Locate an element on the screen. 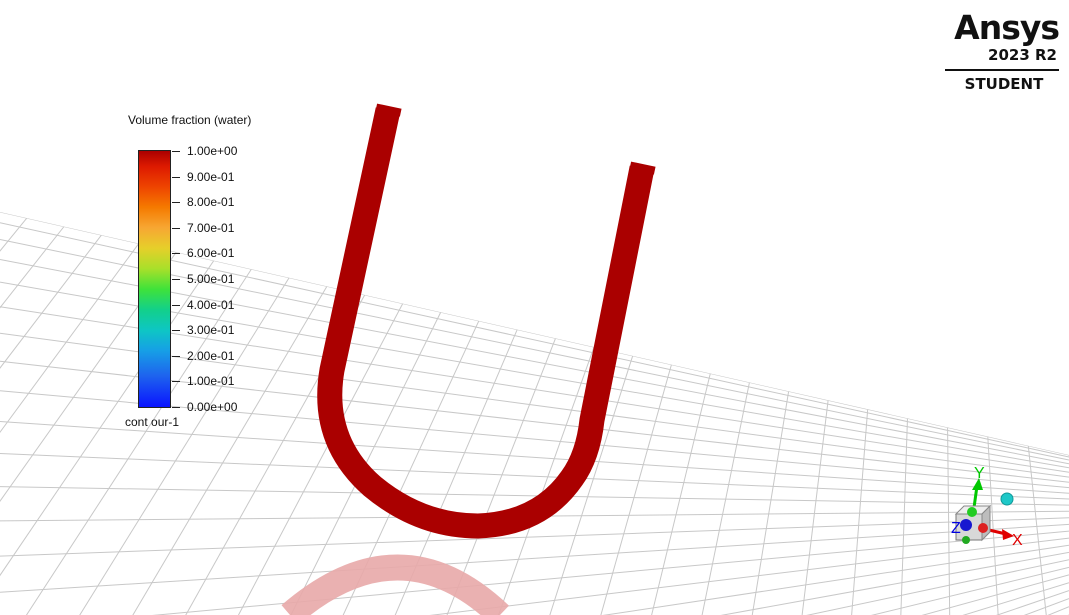 This screenshot has width=1069, height=615. x-axis-label: X is located at coordinates (1017, 540).